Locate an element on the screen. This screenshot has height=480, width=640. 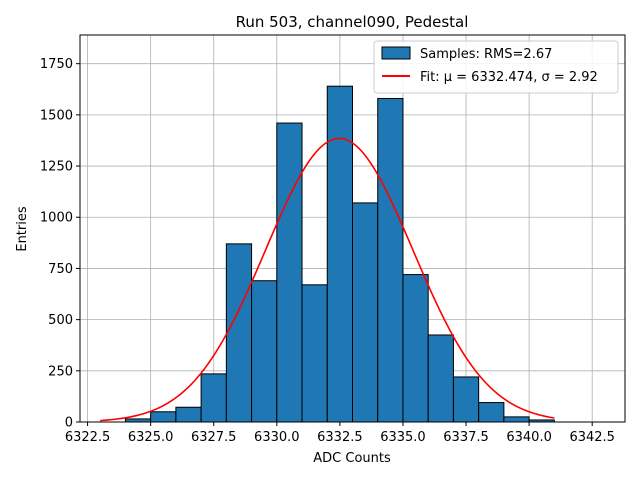
y-tick-label: 500 is located at coordinates (60, 320).